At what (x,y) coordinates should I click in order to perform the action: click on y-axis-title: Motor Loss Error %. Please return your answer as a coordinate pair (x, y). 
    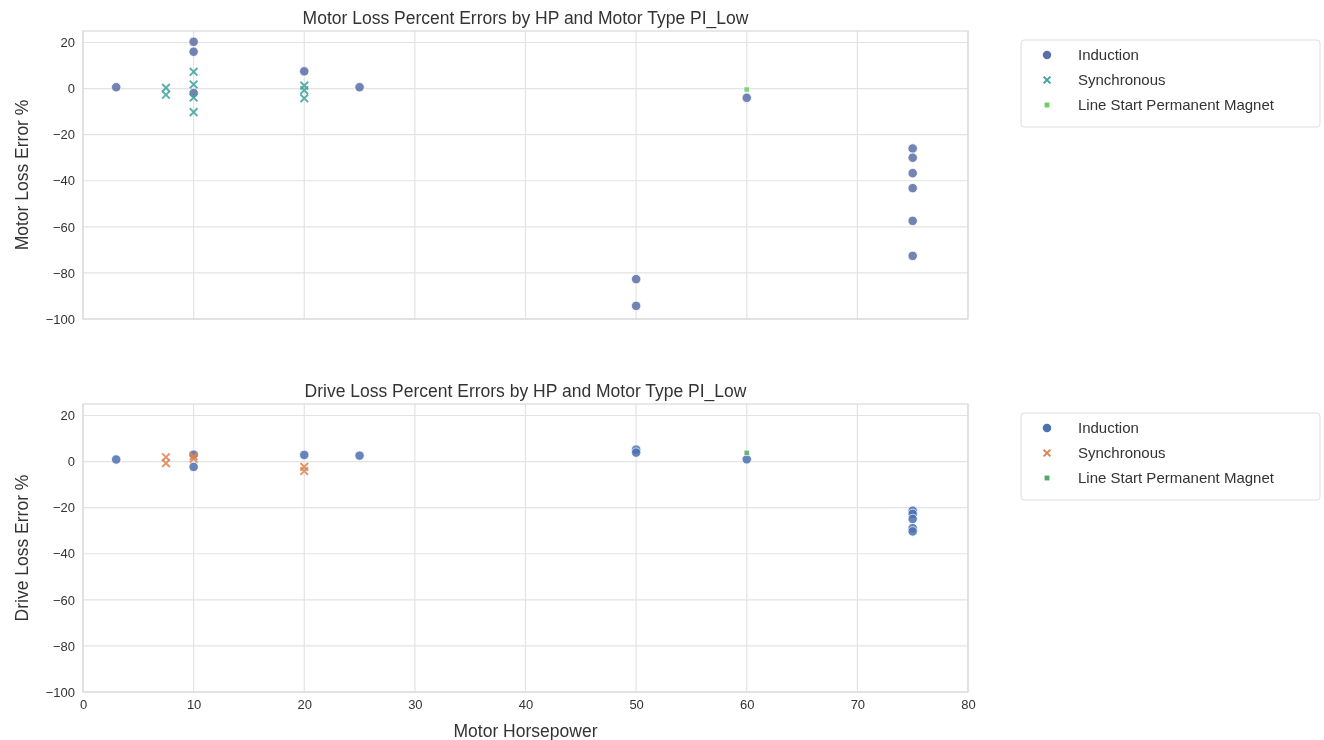
    Looking at the image, I should click on (22, 175).